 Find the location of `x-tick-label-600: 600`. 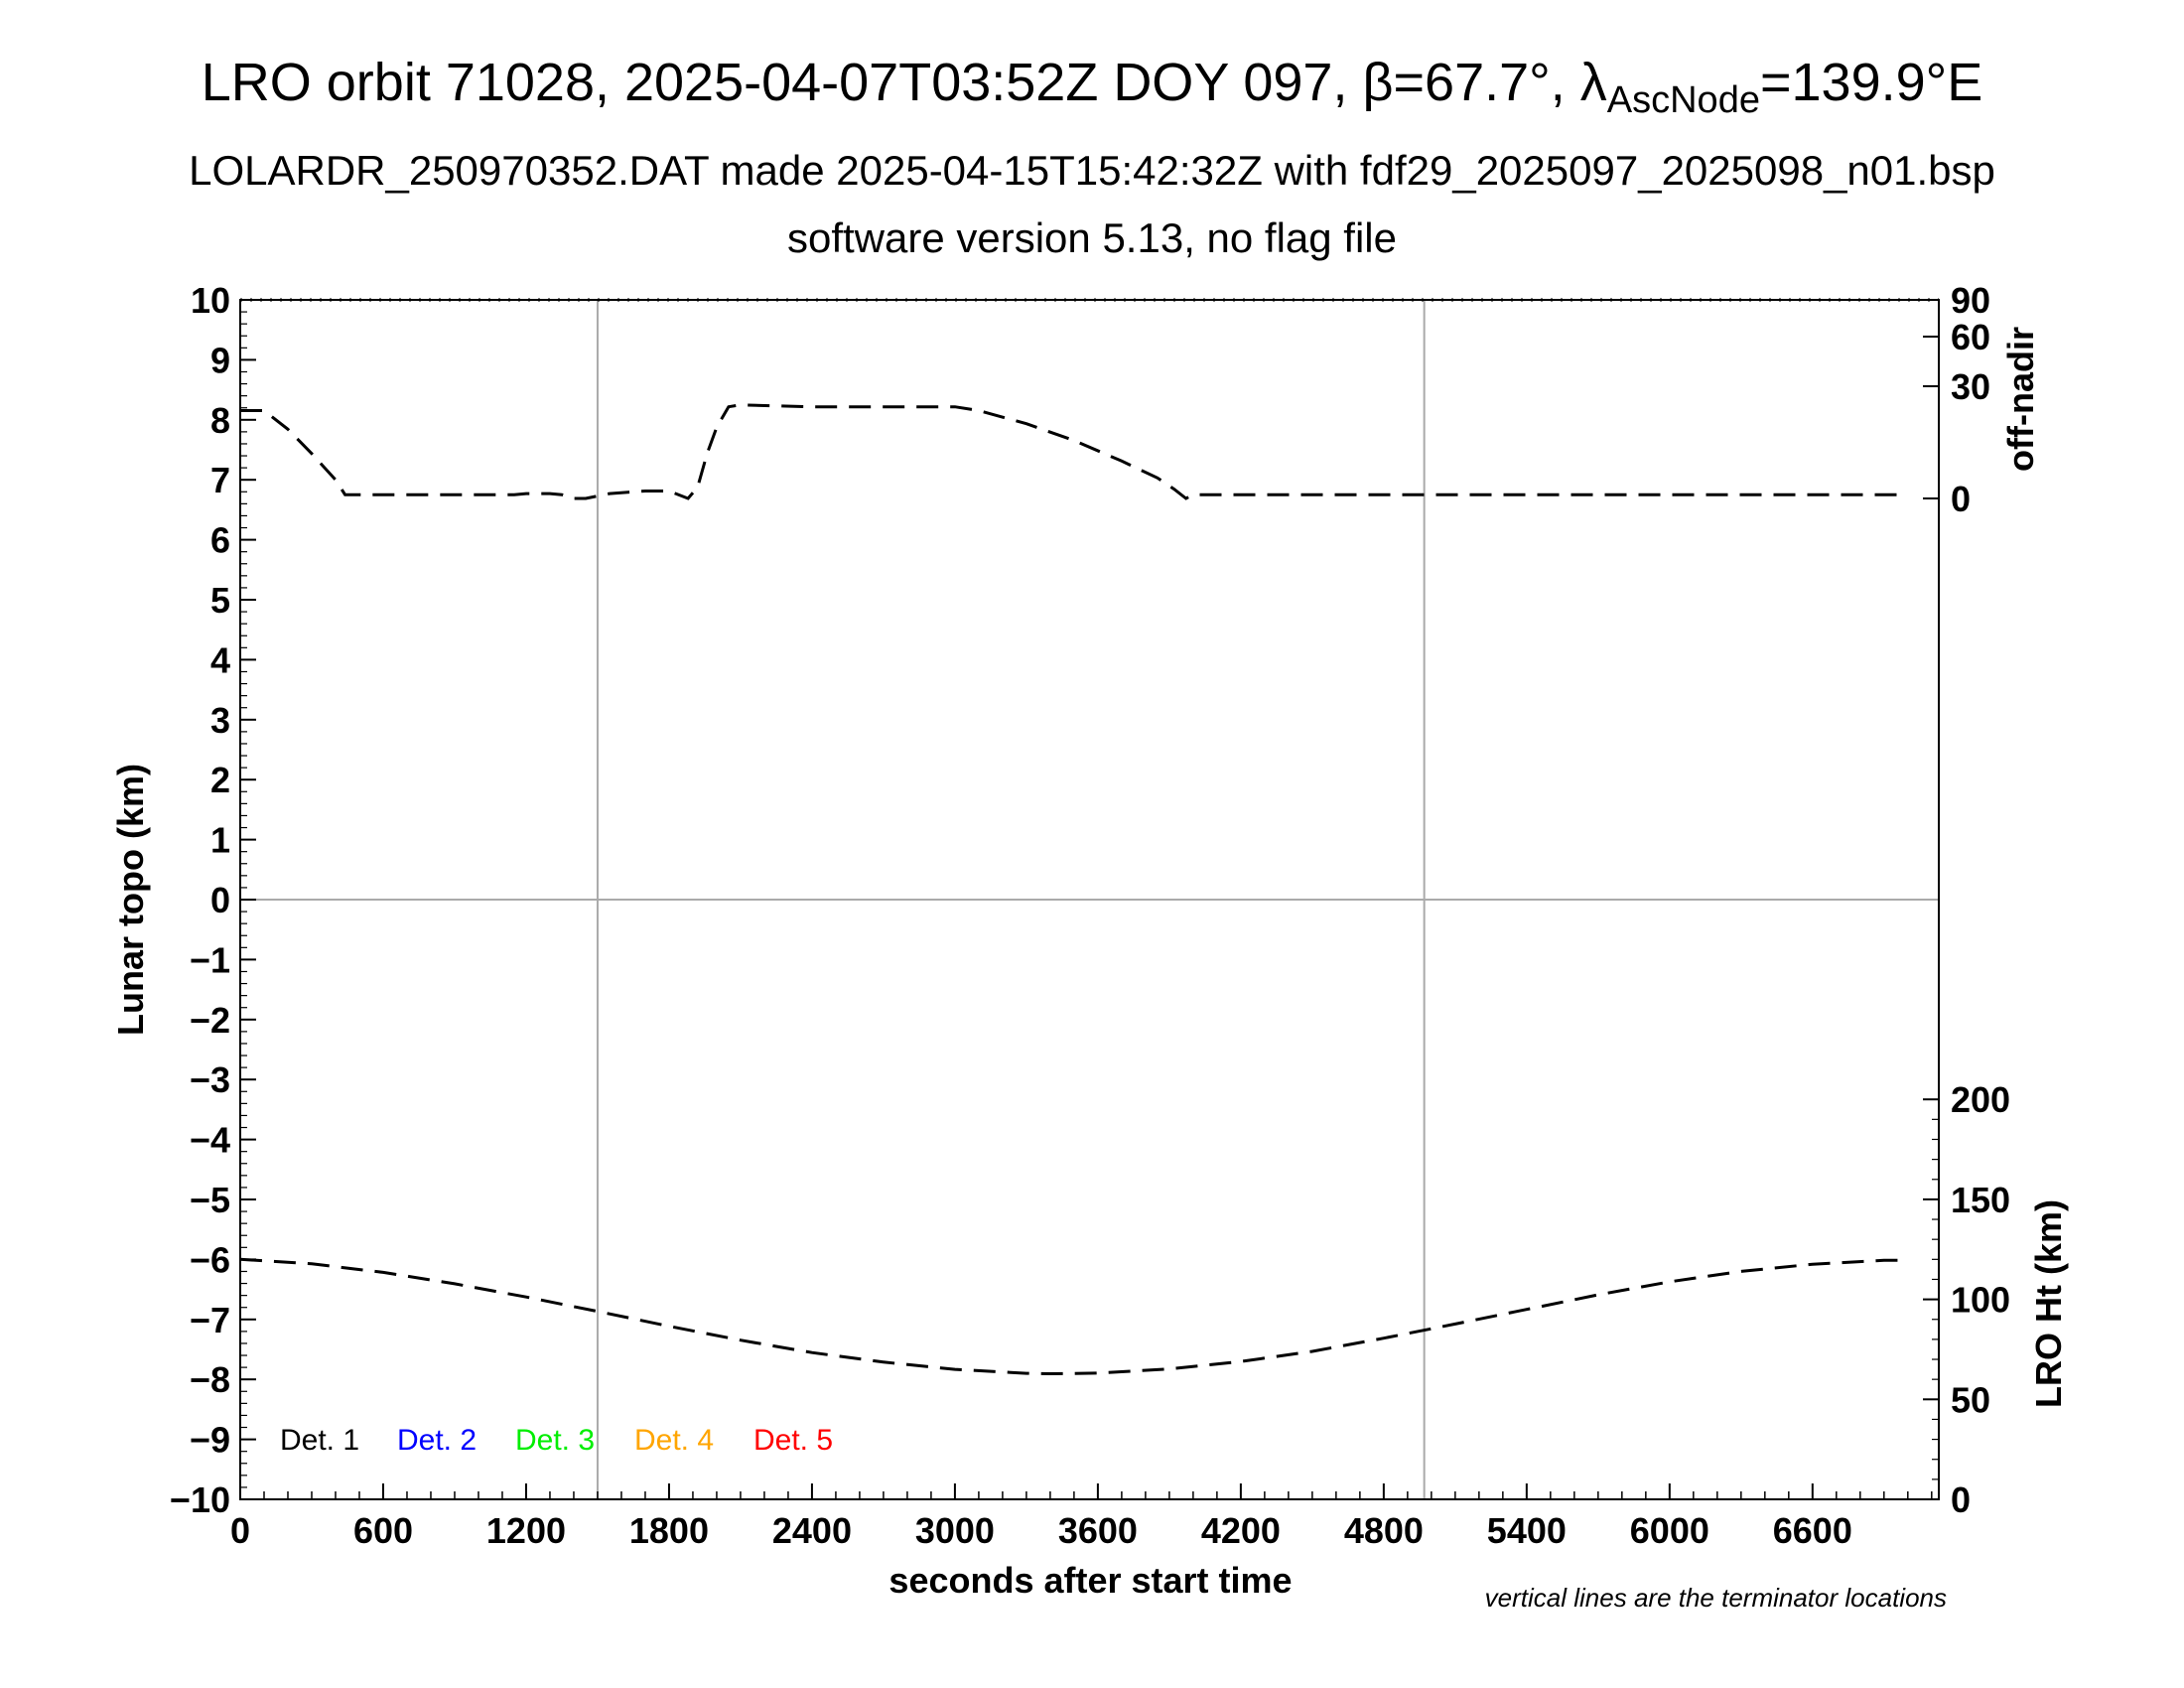

x-tick-label-600: 600 is located at coordinates (383, 1530).